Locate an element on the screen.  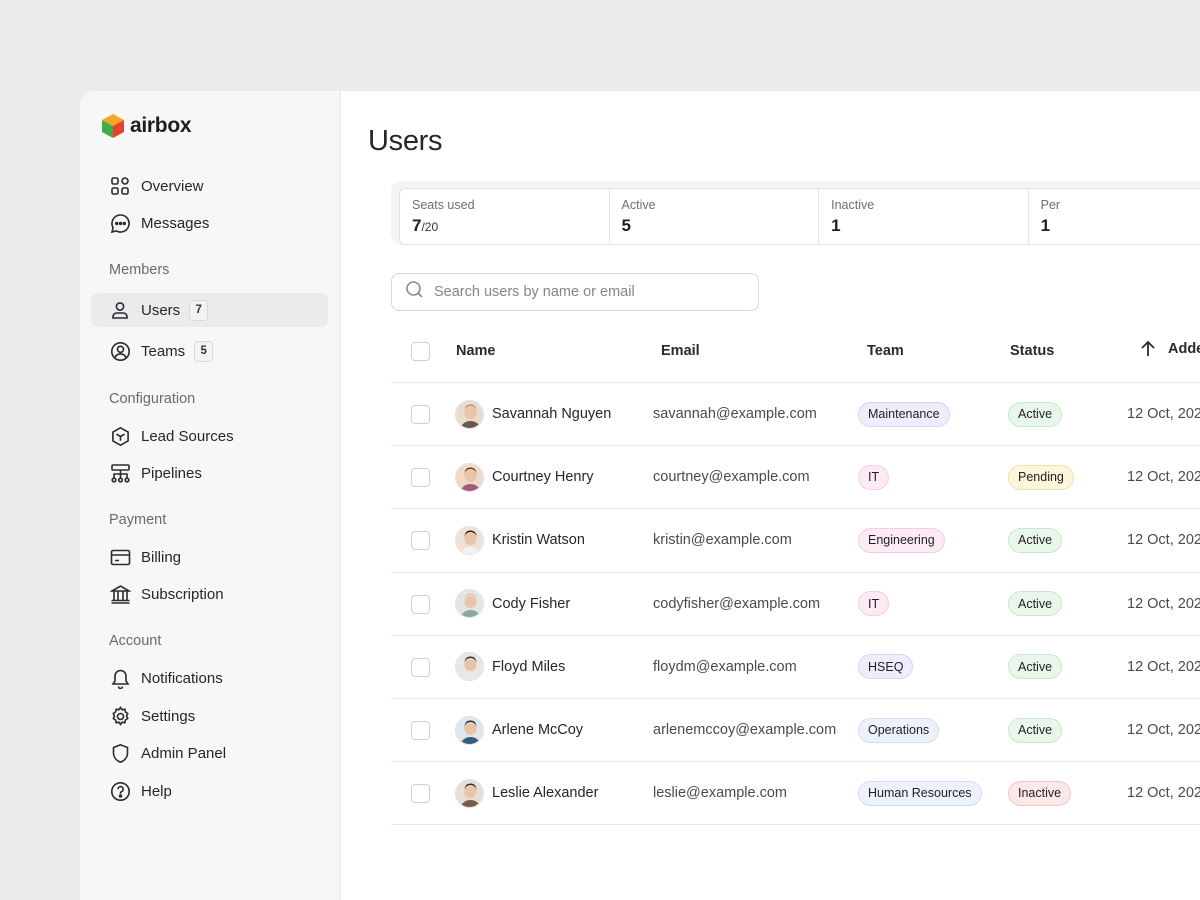
brand-logo: airbox is located at coordinates (146, 126).